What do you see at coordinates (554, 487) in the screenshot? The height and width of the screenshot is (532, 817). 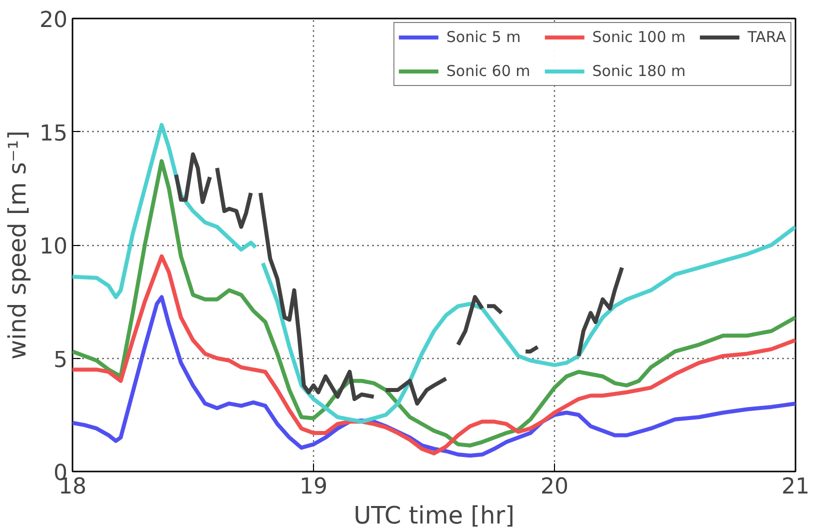 I see `x-tick-label: 20` at bounding box center [554, 487].